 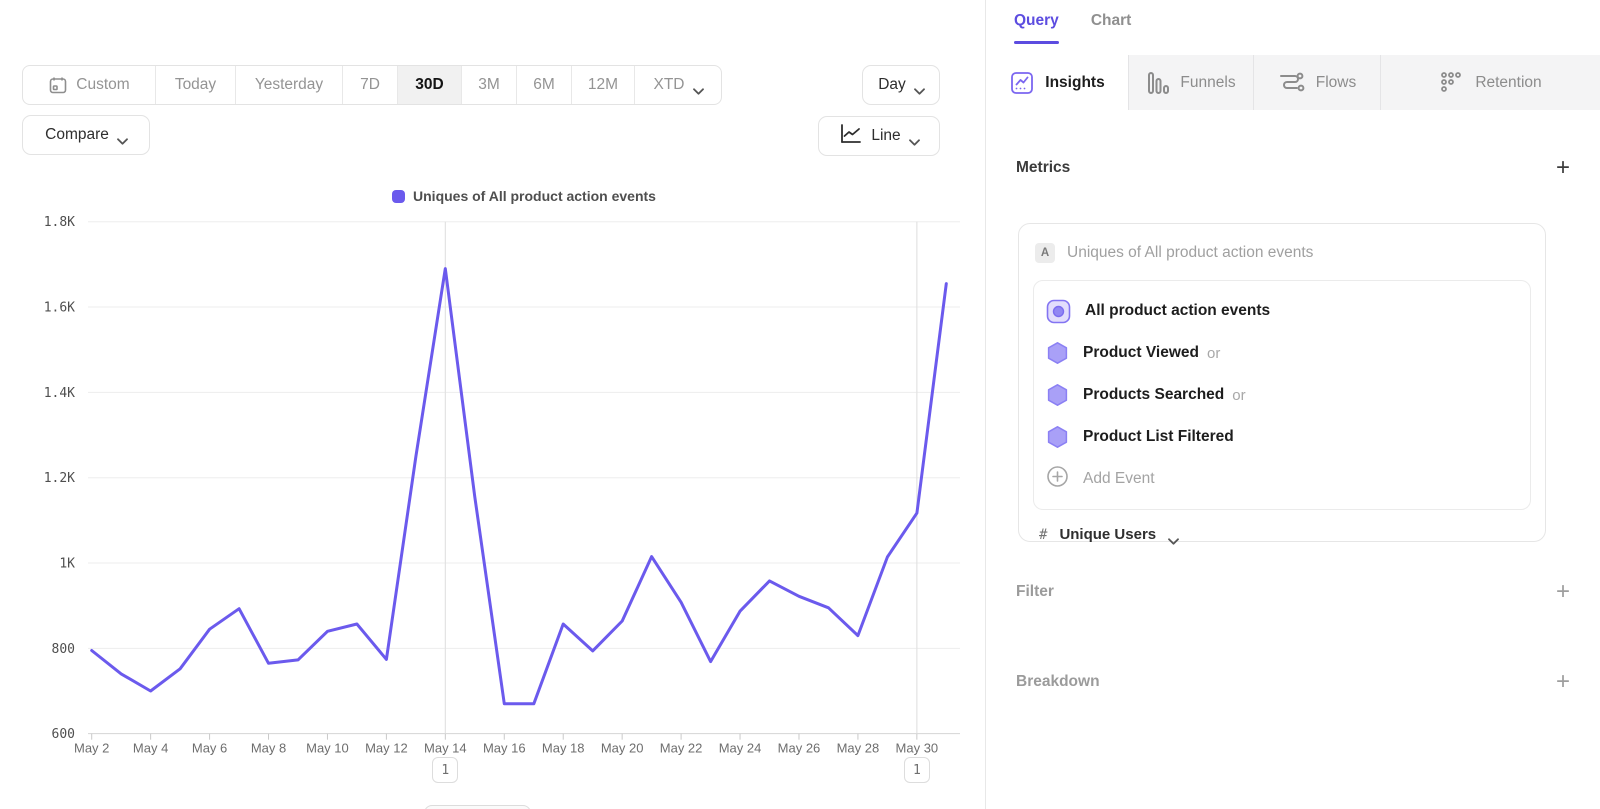 I want to click on y-axis-tick-label: 1.8K, so click(x=59, y=222).